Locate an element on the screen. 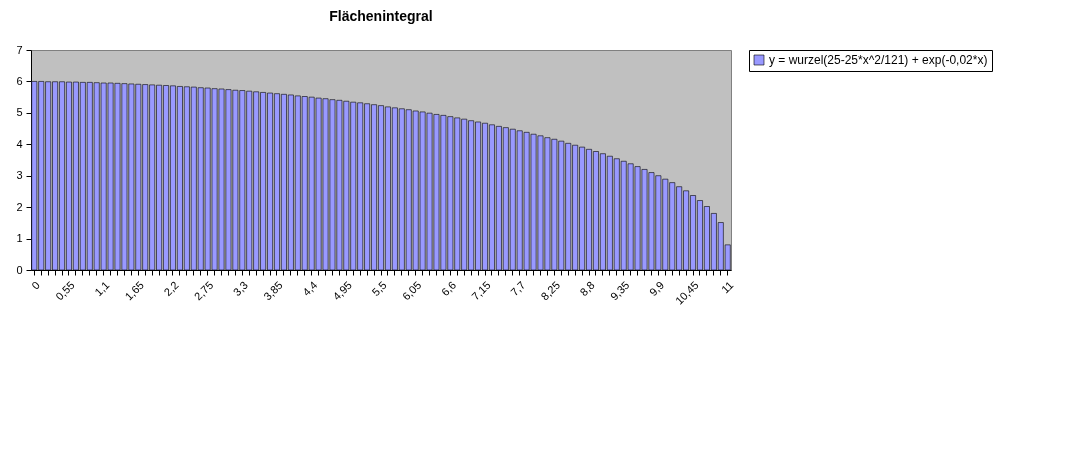 This screenshot has width=1088, height=460. x-tick-label: 9,9 is located at coordinates (656, 288).